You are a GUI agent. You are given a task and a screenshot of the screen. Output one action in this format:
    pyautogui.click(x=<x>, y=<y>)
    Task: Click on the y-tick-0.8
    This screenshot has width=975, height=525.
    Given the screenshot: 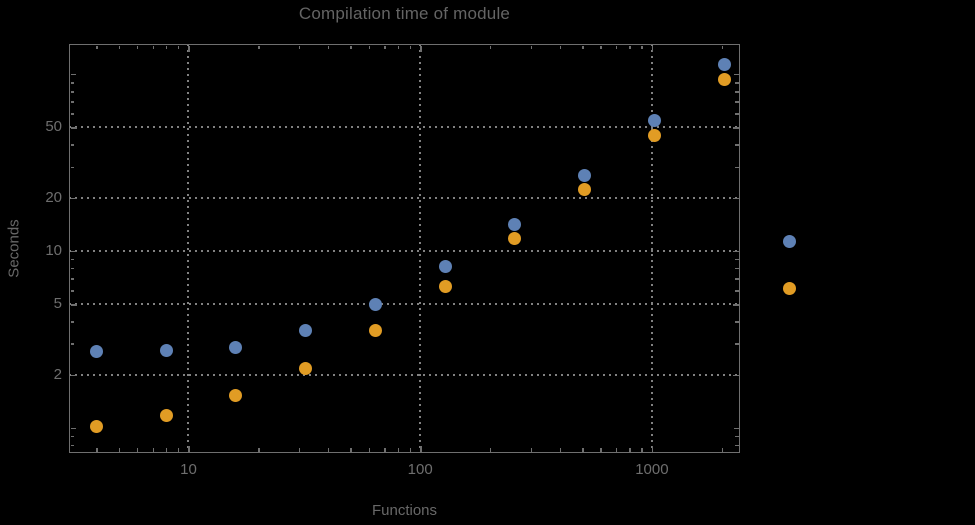 What is the action you would take?
    pyautogui.click(x=72, y=445)
    